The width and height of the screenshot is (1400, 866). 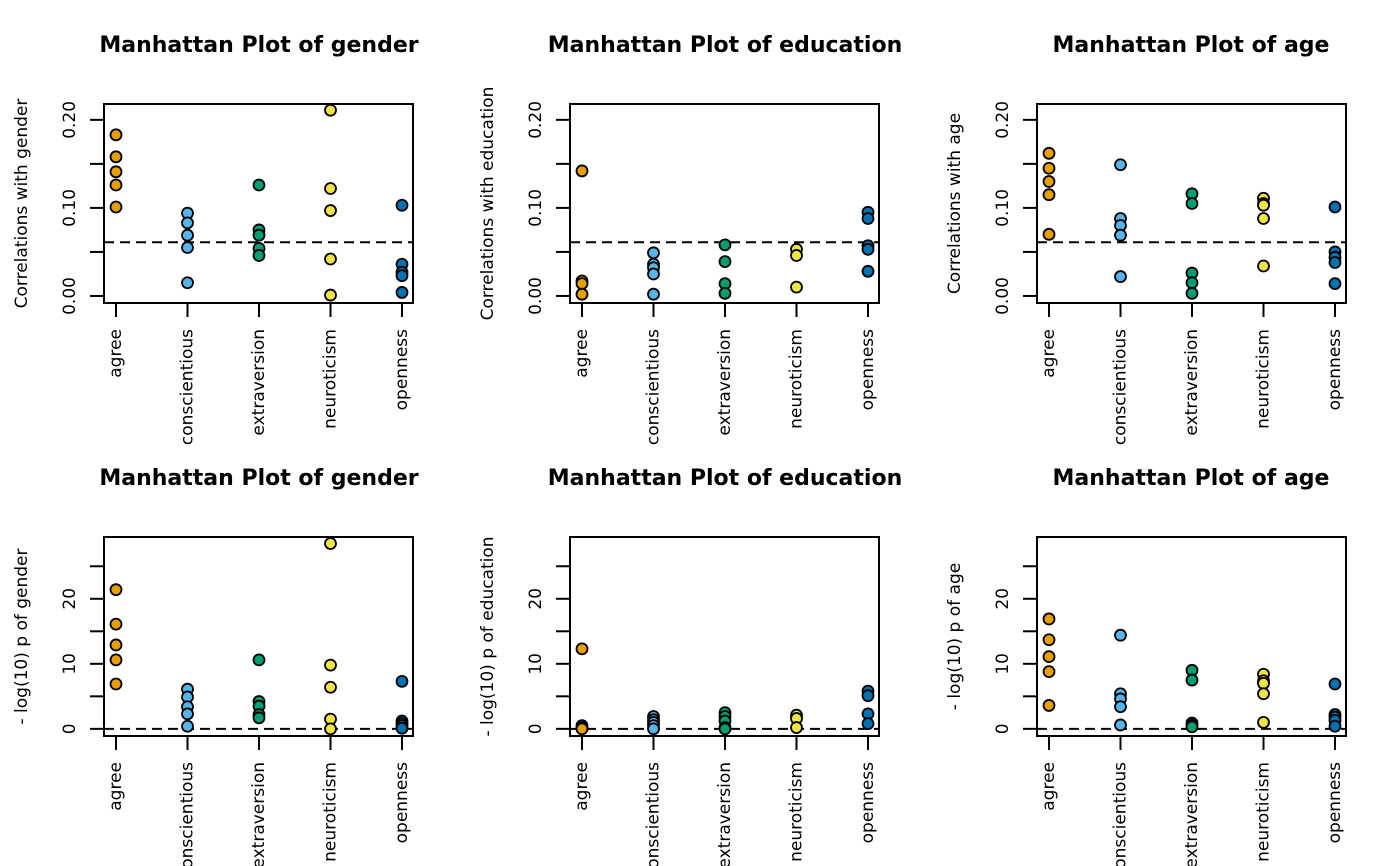 What do you see at coordinates (955, 203) in the screenshot?
I see `y-axis-label: Correlations with age` at bounding box center [955, 203].